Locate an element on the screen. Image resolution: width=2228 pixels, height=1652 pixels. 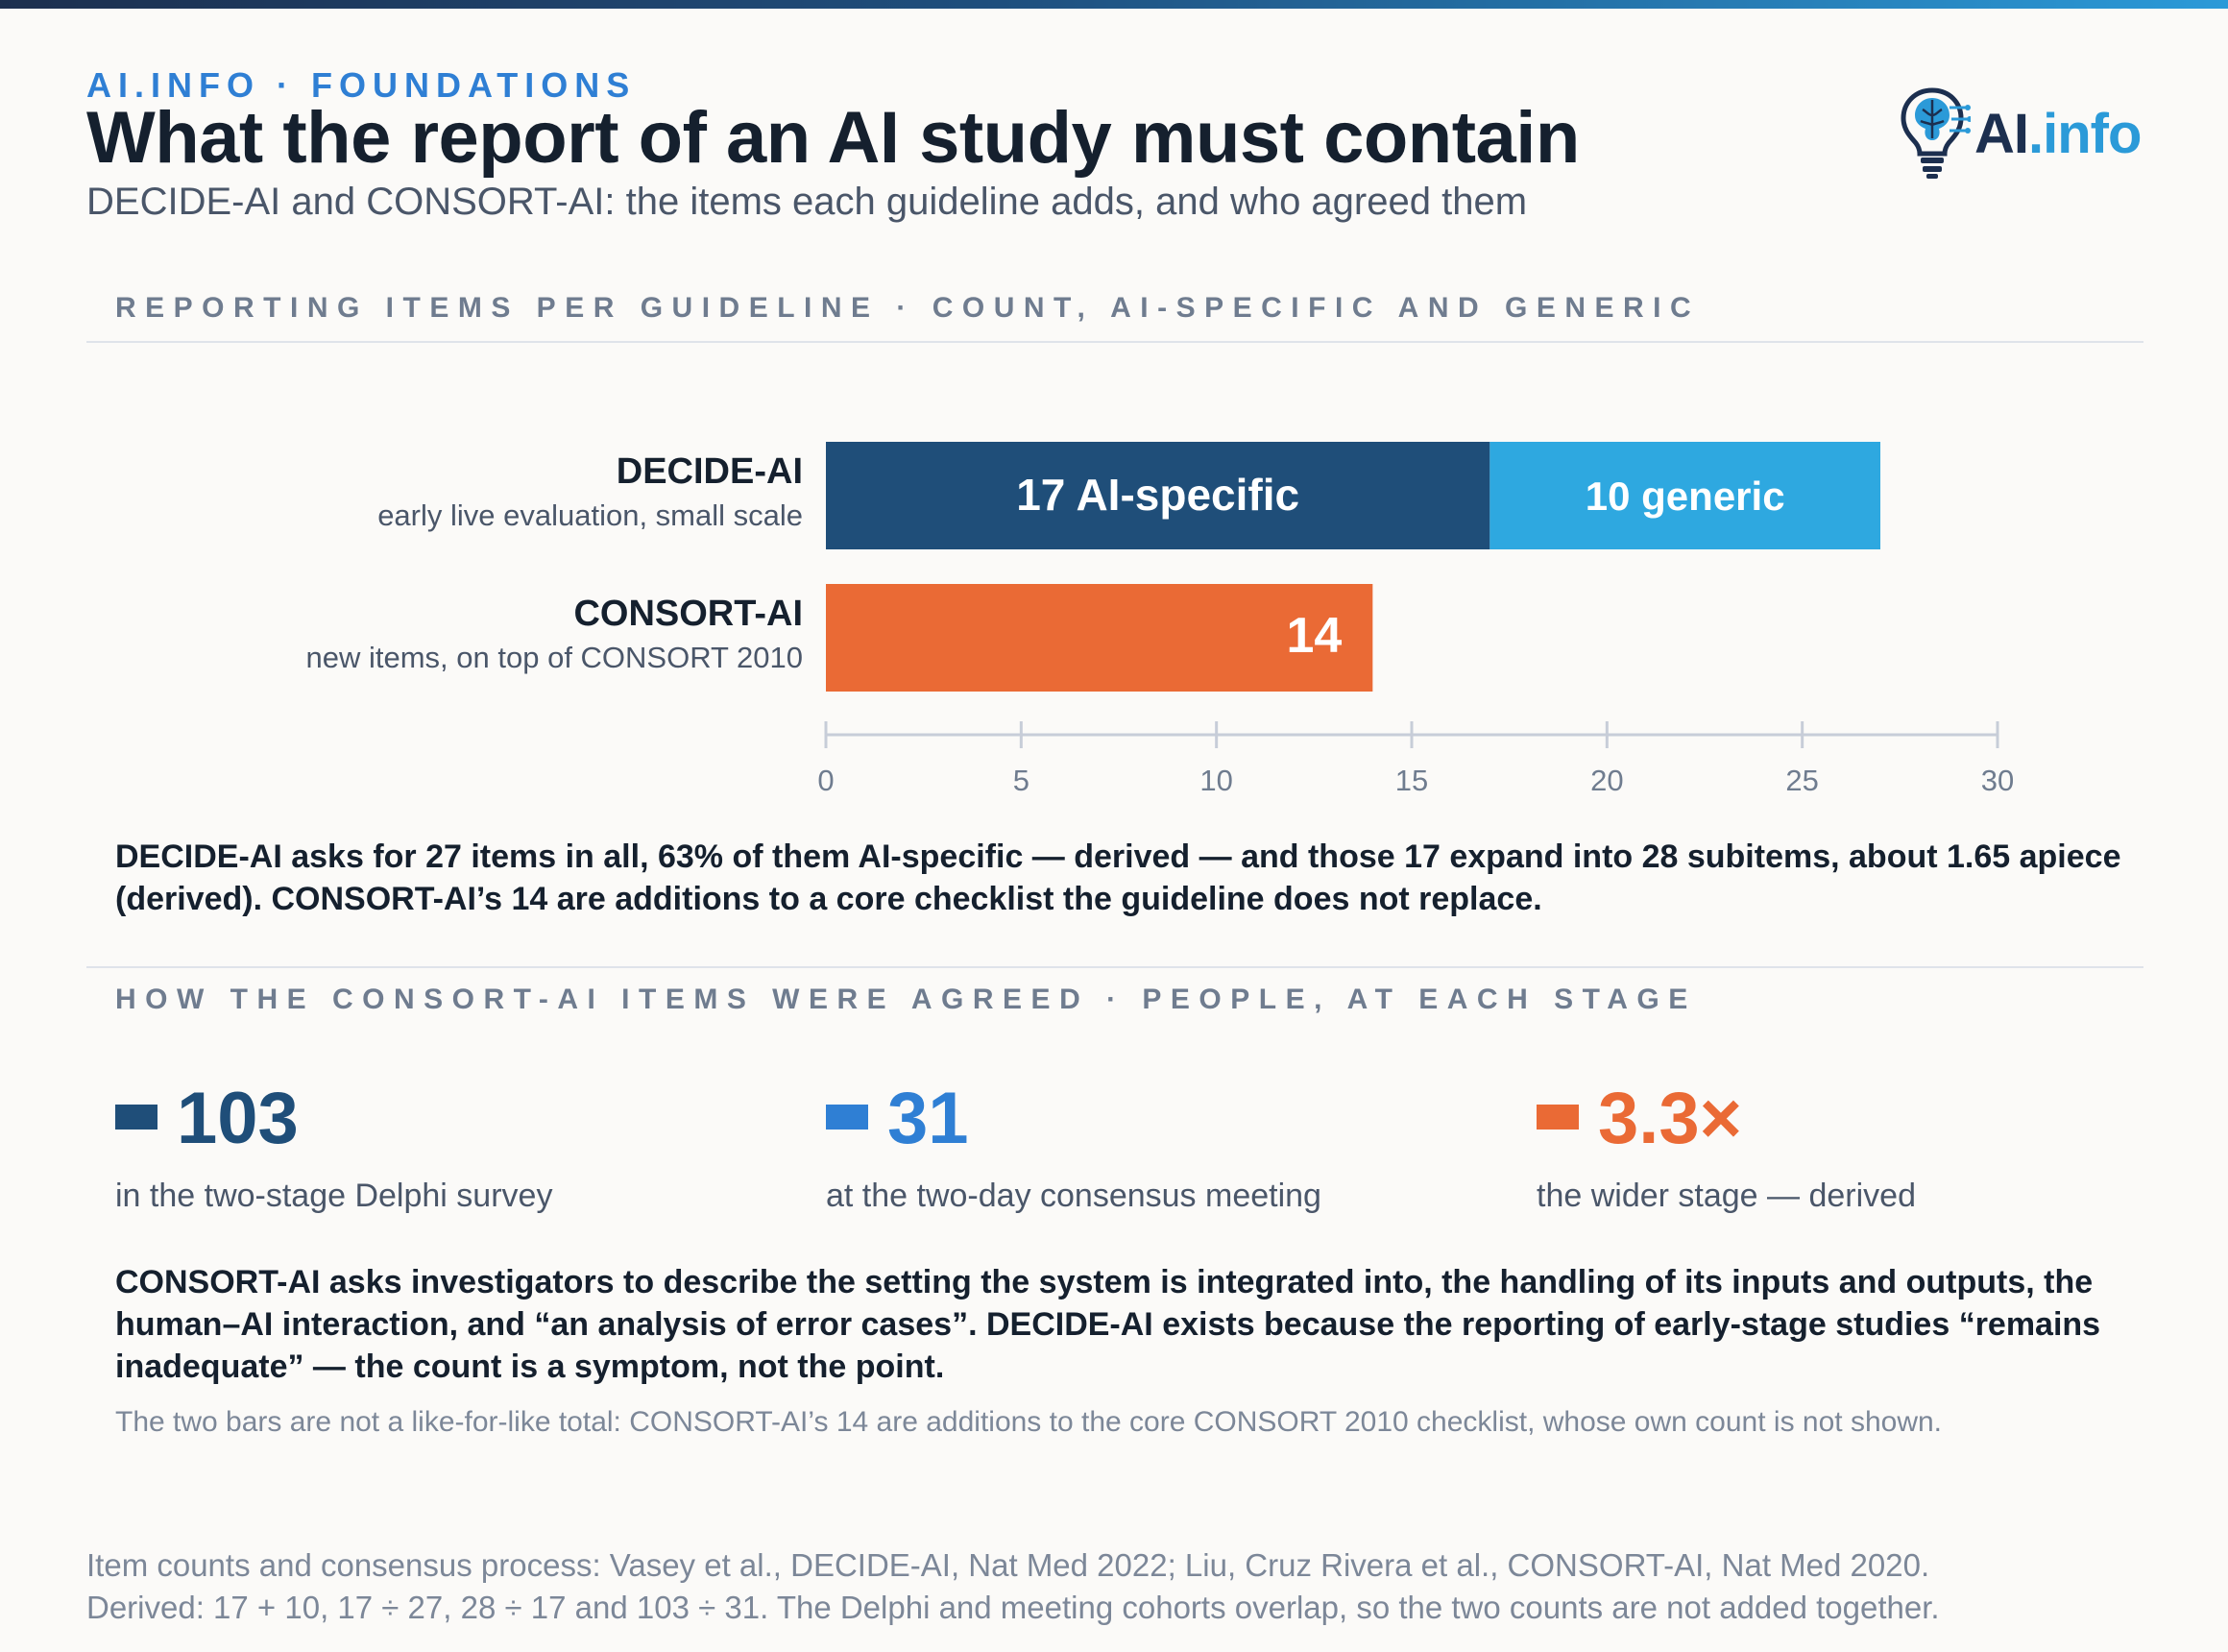
x-tick-label: 0 is located at coordinates (825, 780).